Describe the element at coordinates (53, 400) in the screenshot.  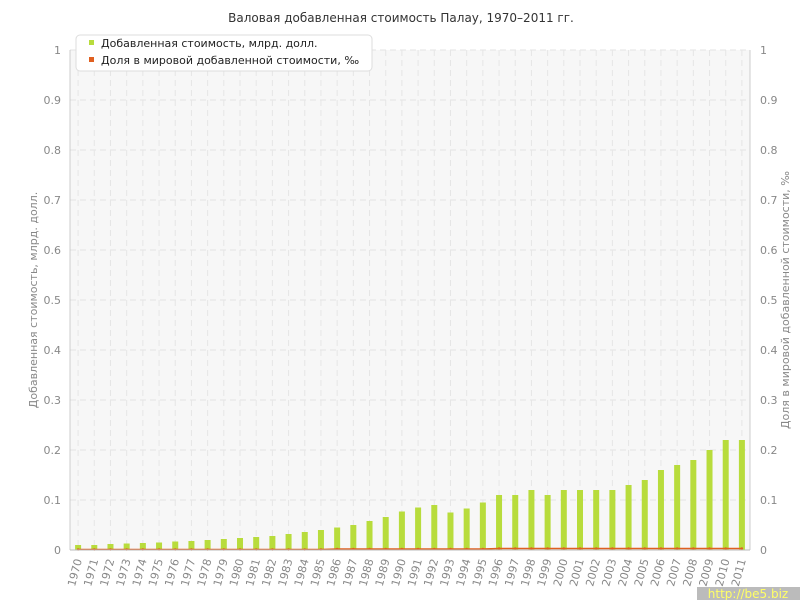
I see `y-tick-label: 0.3` at that location.